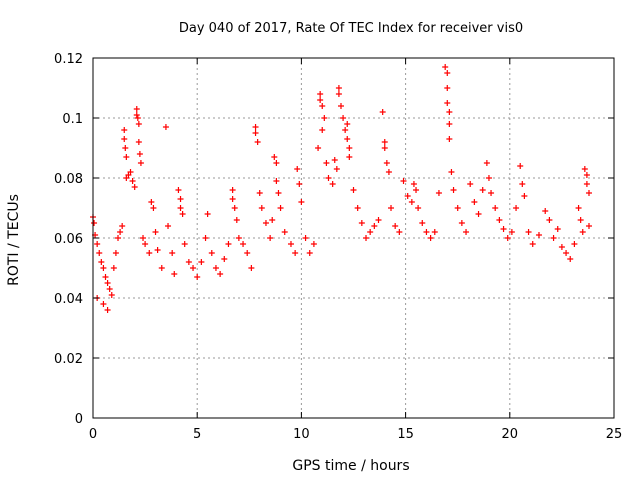 Image resolution: width=640 pixels, height=480 pixels. Describe the element at coordinates (301, 434) in the screenshot. I see `x-tick-label: 10` at that location.